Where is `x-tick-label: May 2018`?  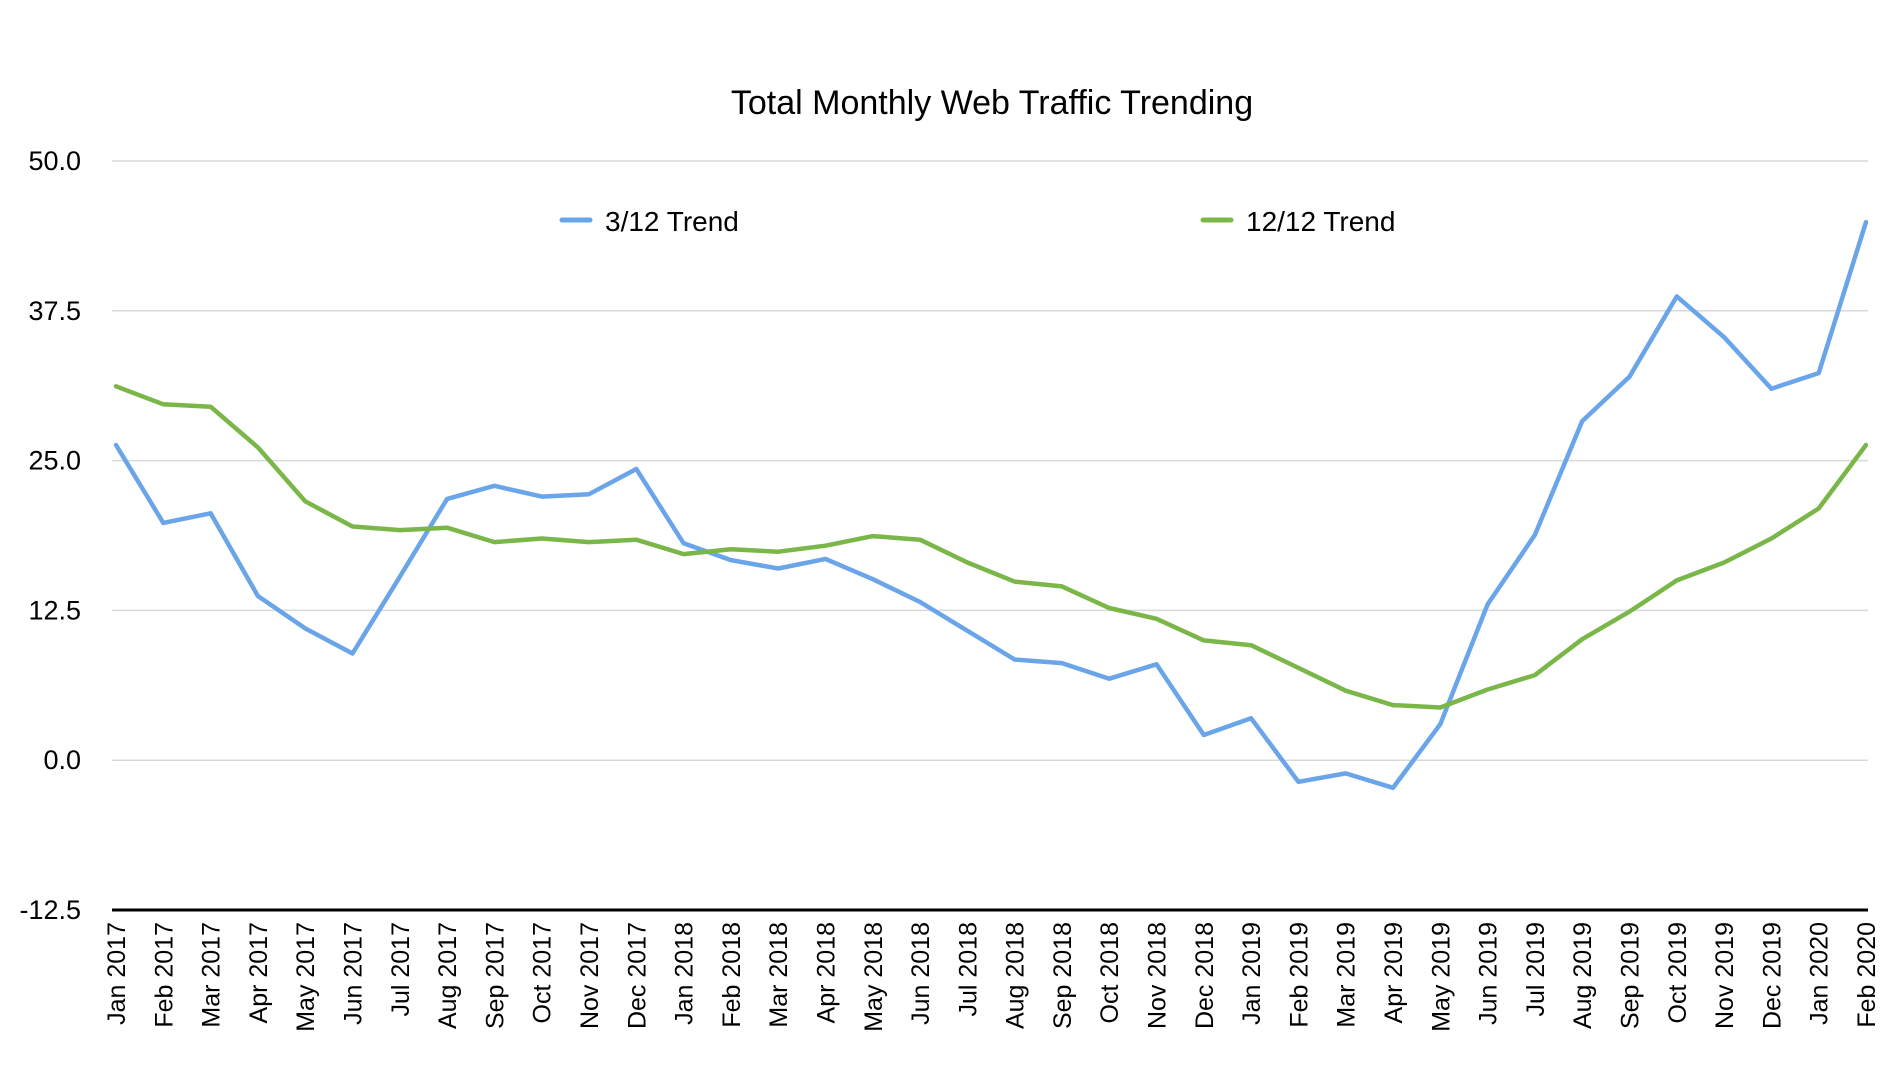
x-tick-label: May 2018 is located at coordinates (874, 977).